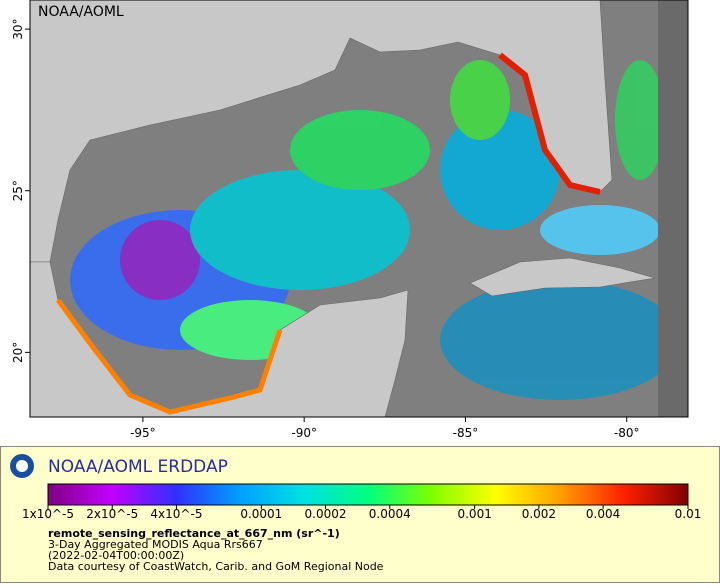 Image resolution: width=720 pixels, height=587 pixels. I want to click on y-tick-label: 30°, so click(18, 28).